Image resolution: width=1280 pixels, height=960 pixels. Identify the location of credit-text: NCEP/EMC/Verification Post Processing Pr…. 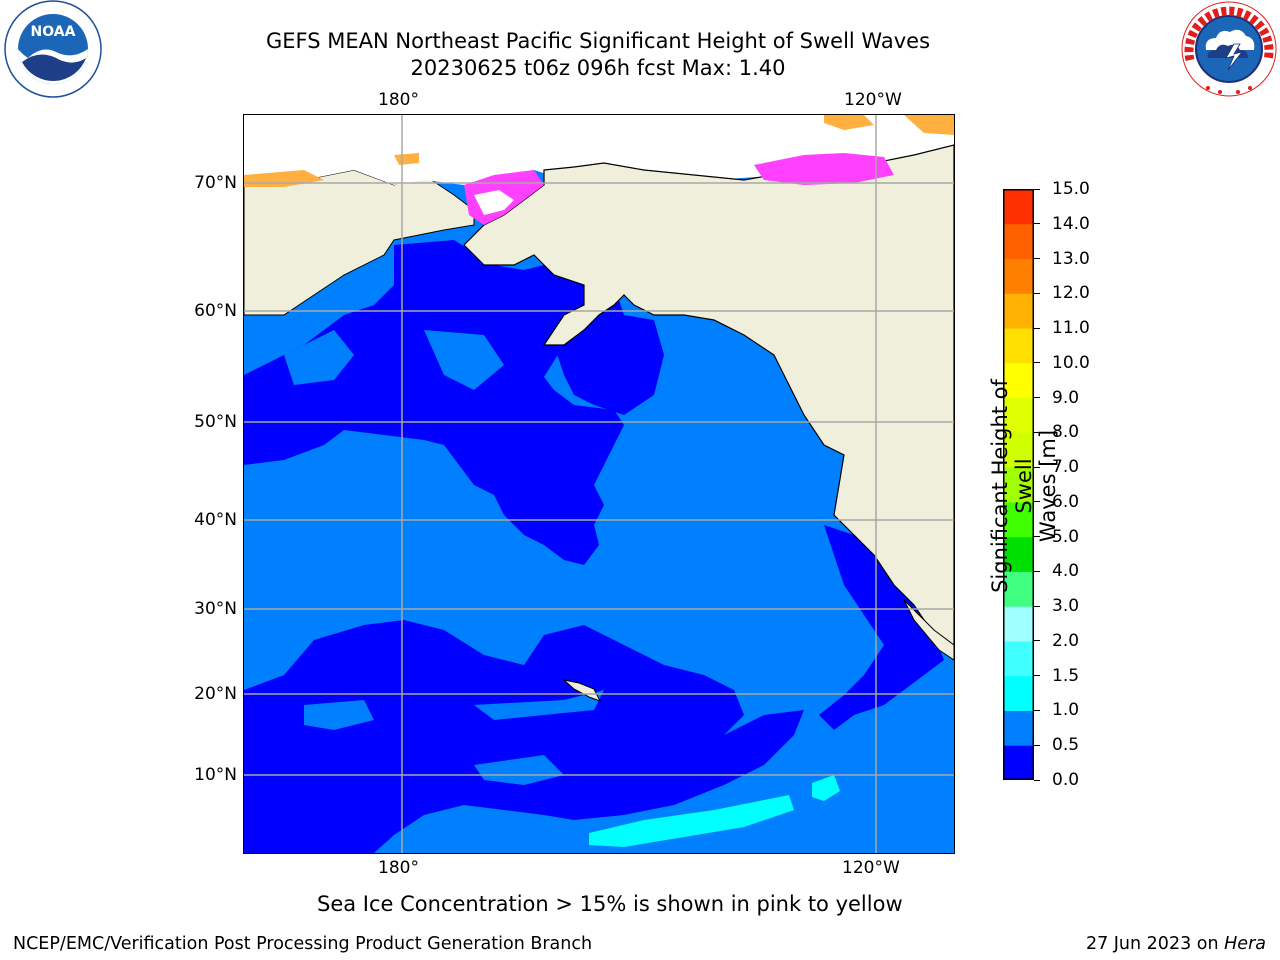
(303, 944).